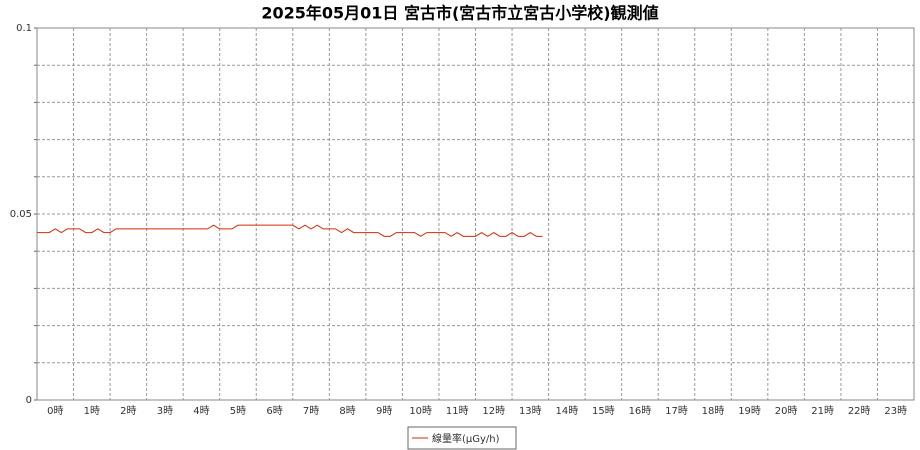 The image size is (920, 450). What do you see at coordinates (274, 411) in the screenshot?
I see `x-tick-label: 6時` at bounding box center [274, 411].